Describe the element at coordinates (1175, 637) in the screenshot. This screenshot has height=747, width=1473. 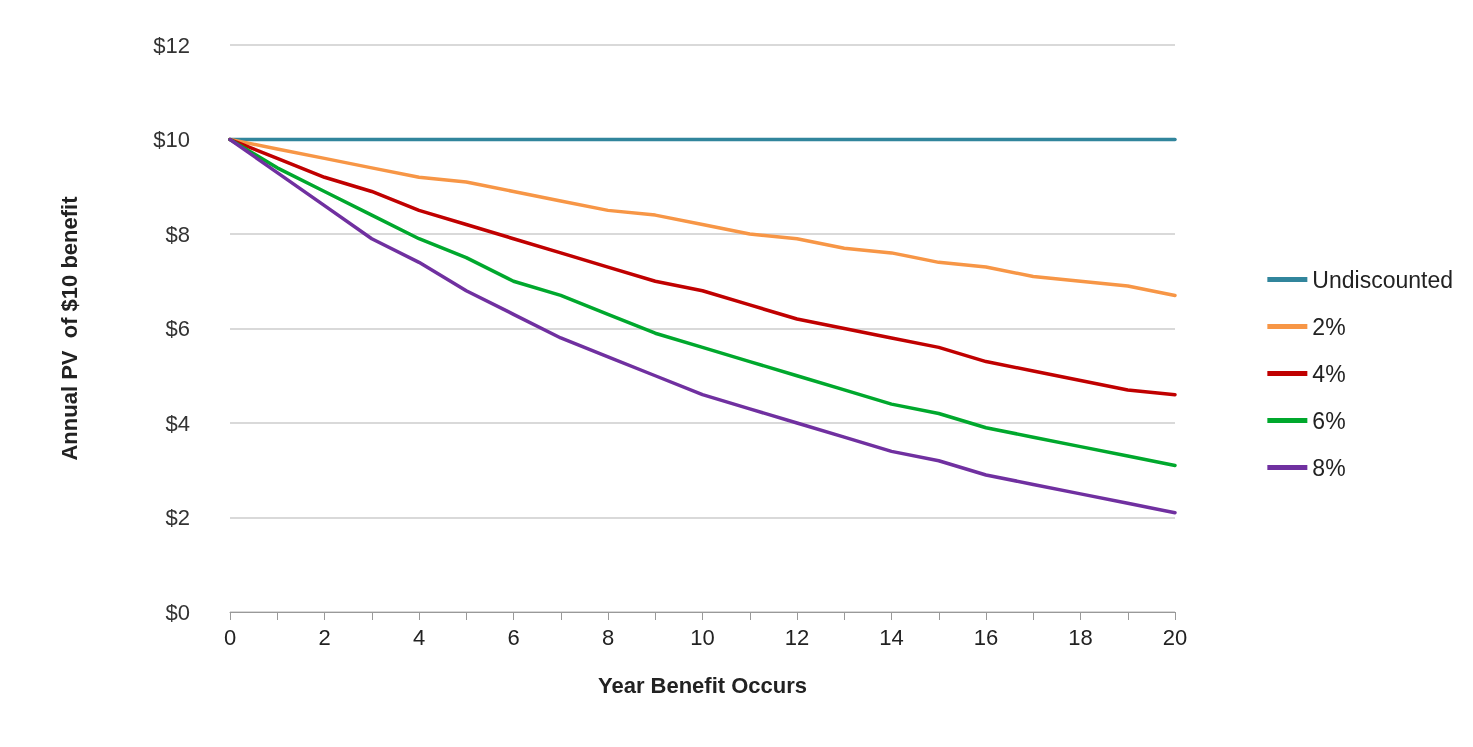
I see `x-tick-label: 20` at that location.